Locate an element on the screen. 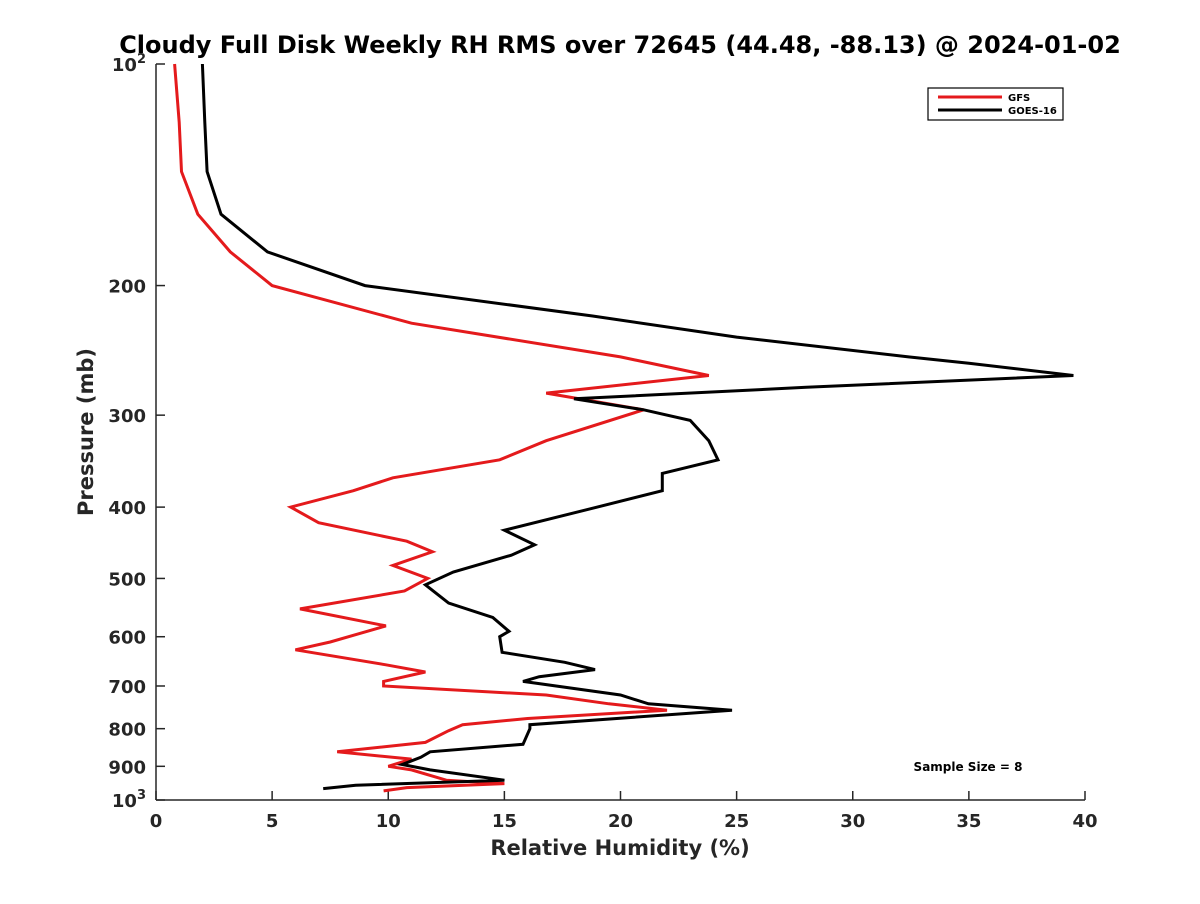  y-tick-label: 10³ is located at coordinates (129, 800).